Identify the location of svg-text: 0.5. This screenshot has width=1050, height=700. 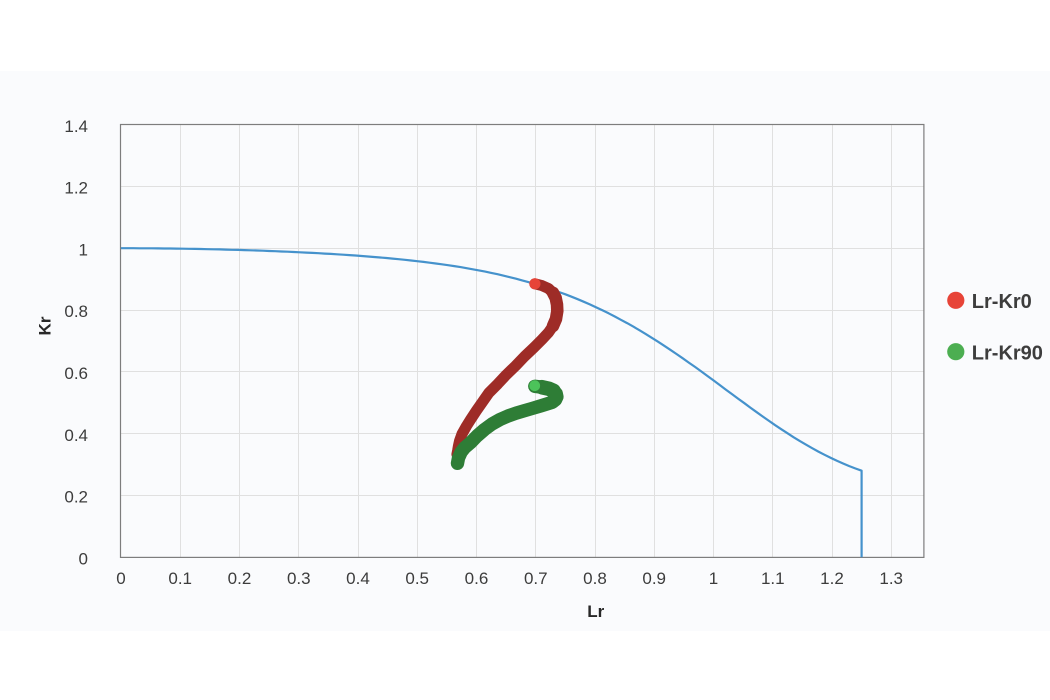
(417, 578).